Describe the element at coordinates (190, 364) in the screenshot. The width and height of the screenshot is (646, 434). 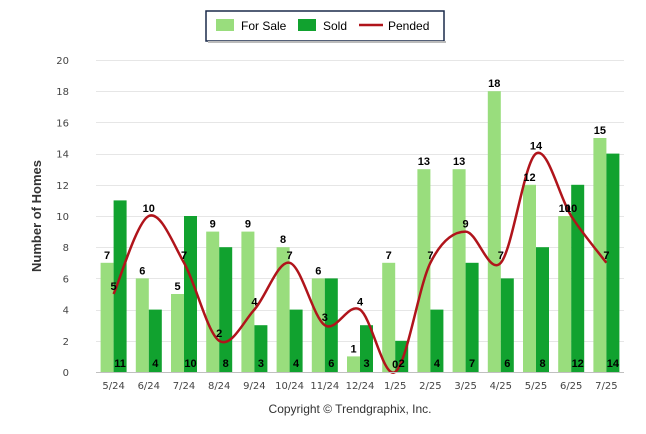
I see `sold-label: 10` at that location.